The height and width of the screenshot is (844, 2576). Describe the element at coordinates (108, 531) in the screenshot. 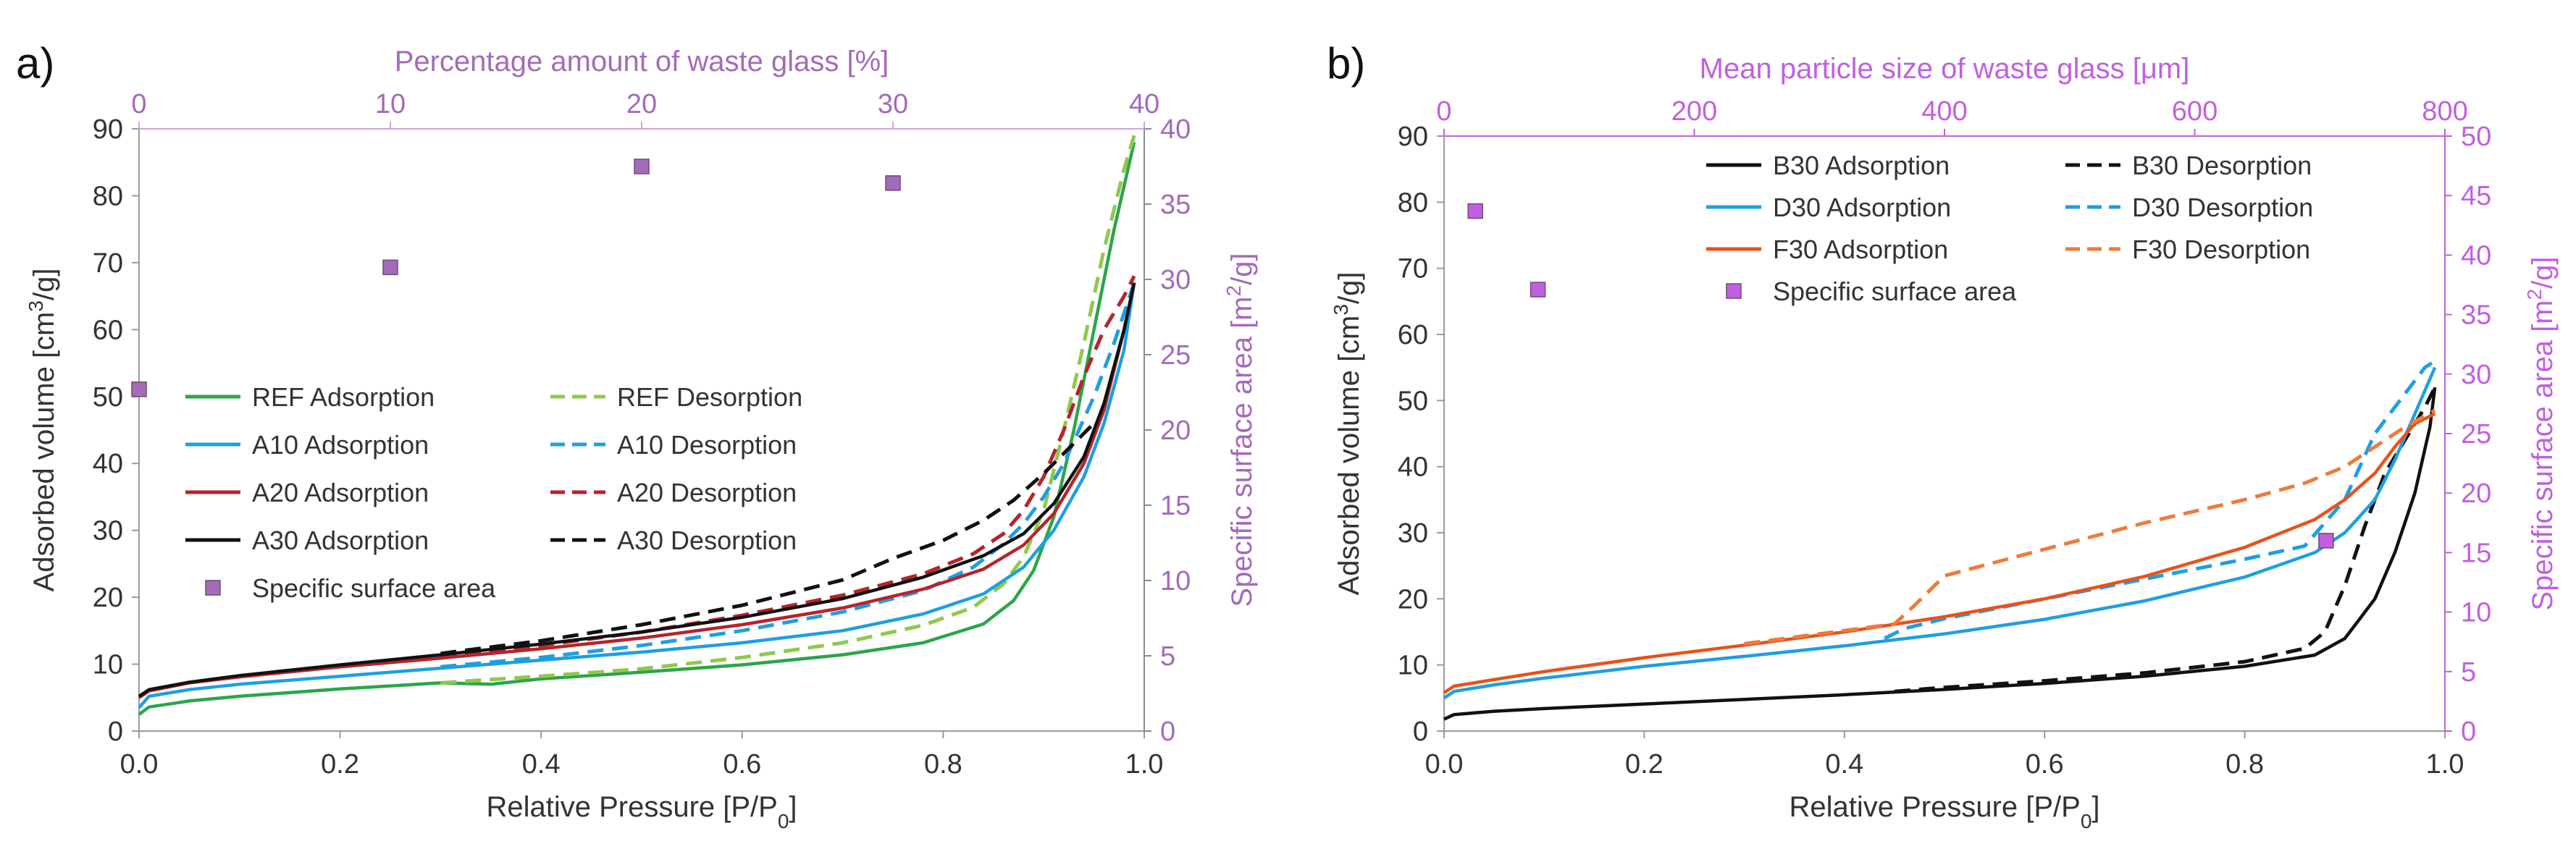

I see `y-tick-label: 30` at that location.